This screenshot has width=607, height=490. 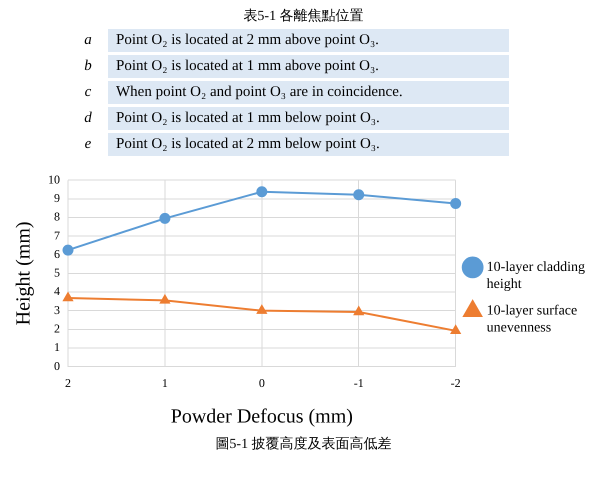 What do you see at coordinates (57, 235) in the screenshot?
I see `y-tick-label: 7` at bounding box center [57, 235].